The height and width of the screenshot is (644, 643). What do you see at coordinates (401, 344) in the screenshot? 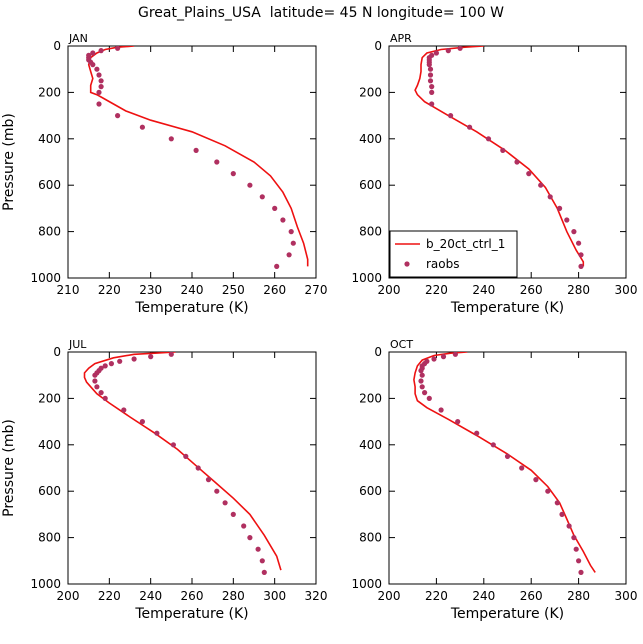
I see `panel-label-oct: OCT` at bounding box center [401, 344].